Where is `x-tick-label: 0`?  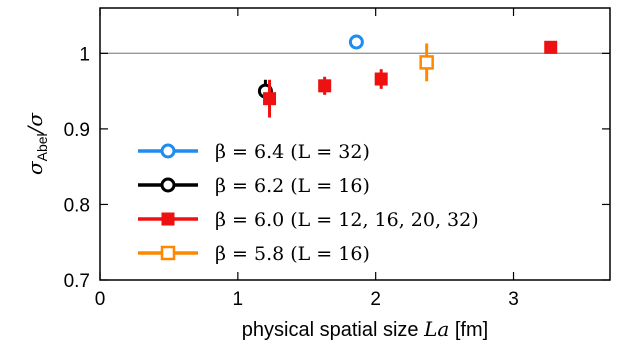
x-tick-label: 0 is located at coordinates (100, 299).